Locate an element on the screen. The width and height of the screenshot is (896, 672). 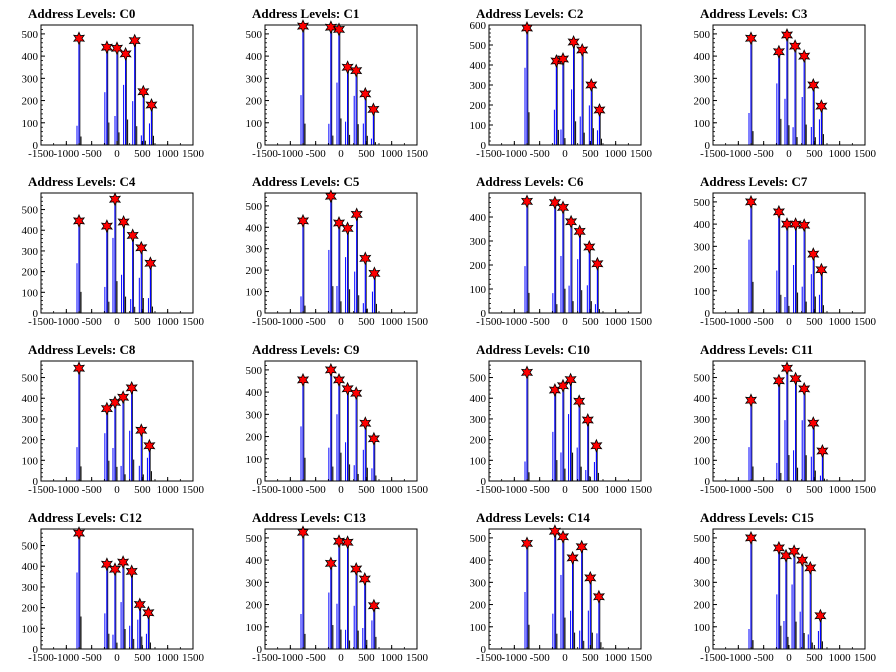
chart-title: Address Levels: C14 is located at coordinates (533, 517).